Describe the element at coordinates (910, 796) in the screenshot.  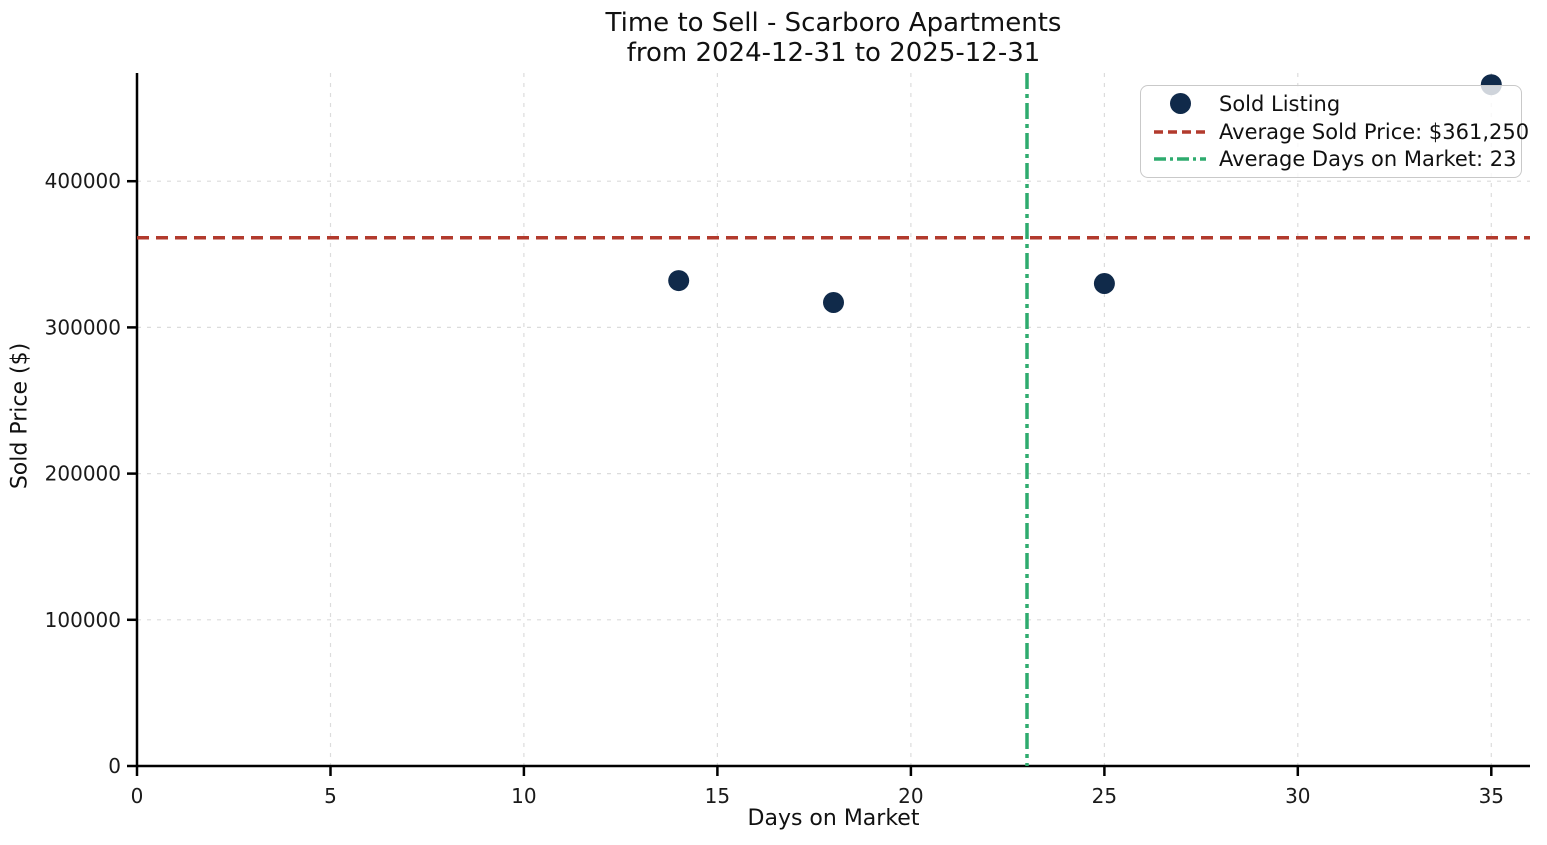
I see `x-tick-label: 20` at that location.